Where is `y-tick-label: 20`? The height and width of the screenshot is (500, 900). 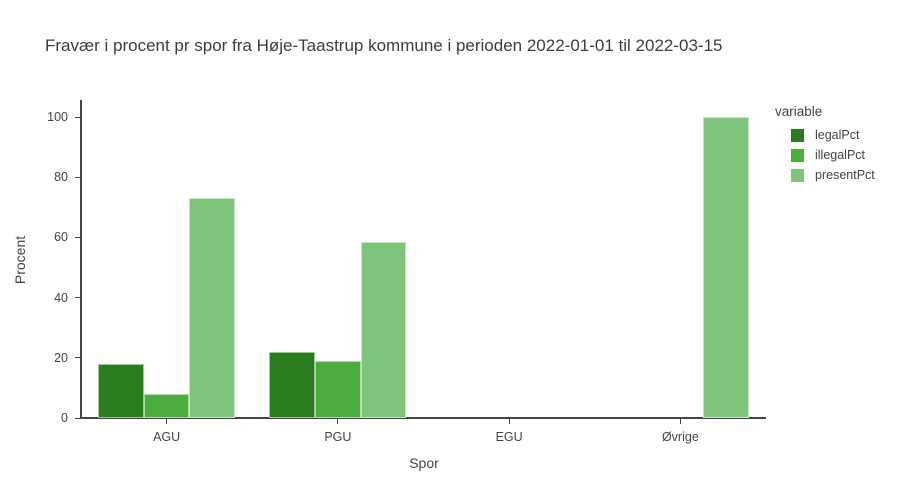 y-tick-label: 20 is located at coordinates (61, 357).